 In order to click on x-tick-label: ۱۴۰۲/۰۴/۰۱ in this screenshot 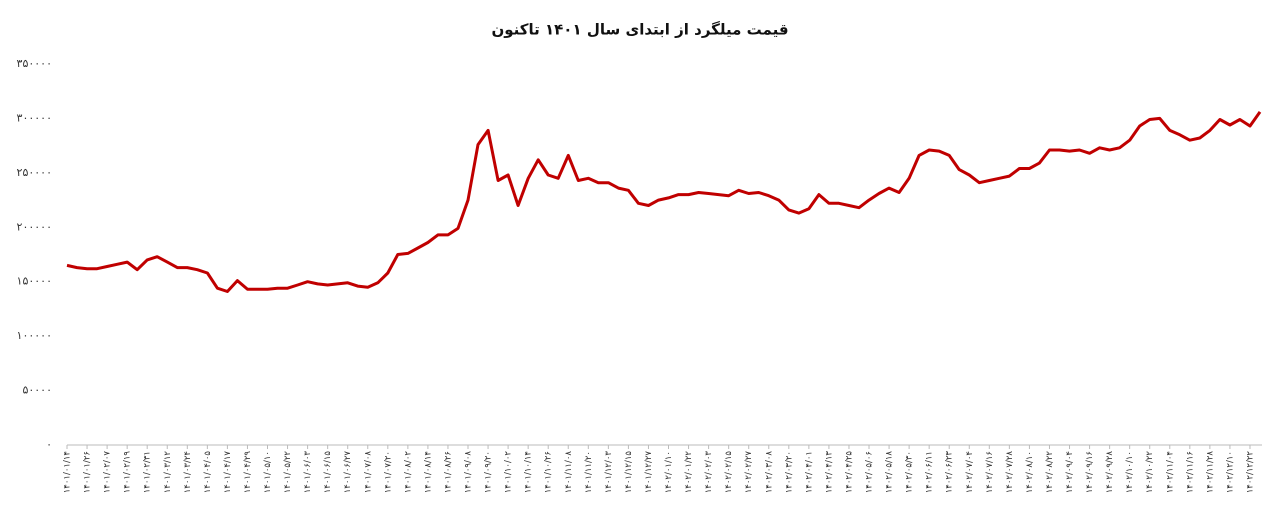, I will do `click(809, 472)`.